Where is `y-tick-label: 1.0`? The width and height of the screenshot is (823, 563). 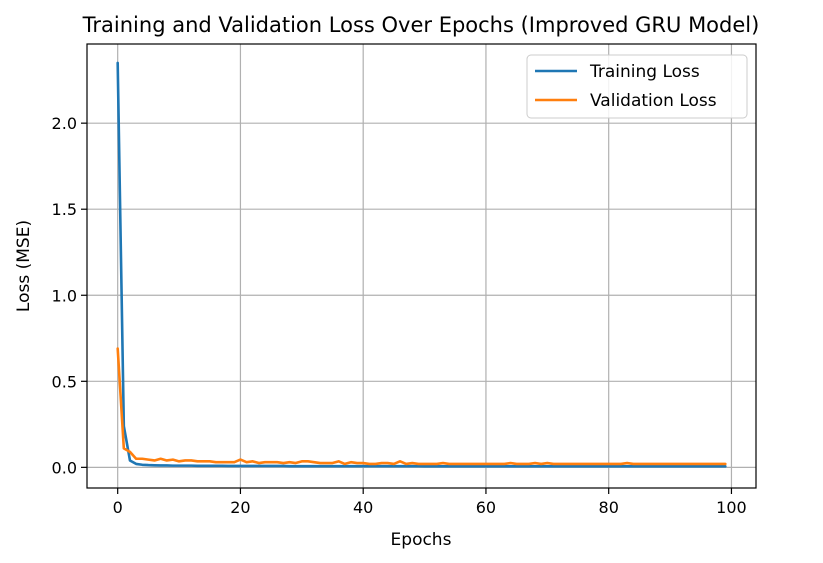 y-tick-label: 1.0 is located at coordinates (64, 295).